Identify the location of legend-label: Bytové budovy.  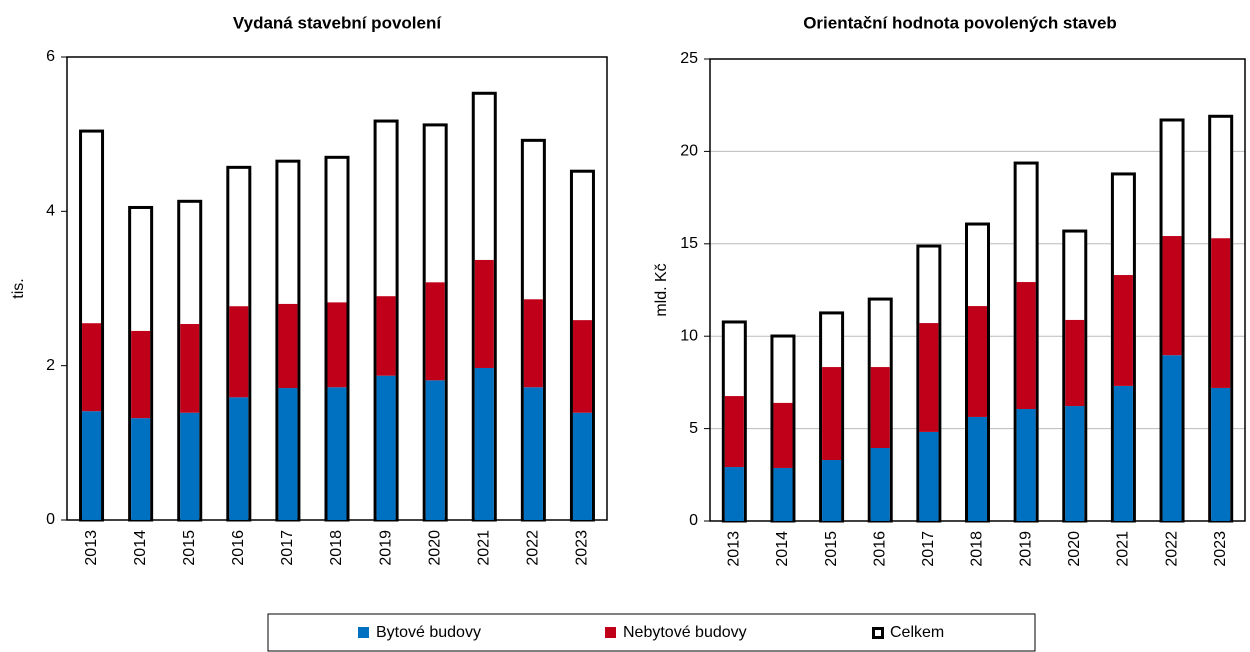
(428, 632).